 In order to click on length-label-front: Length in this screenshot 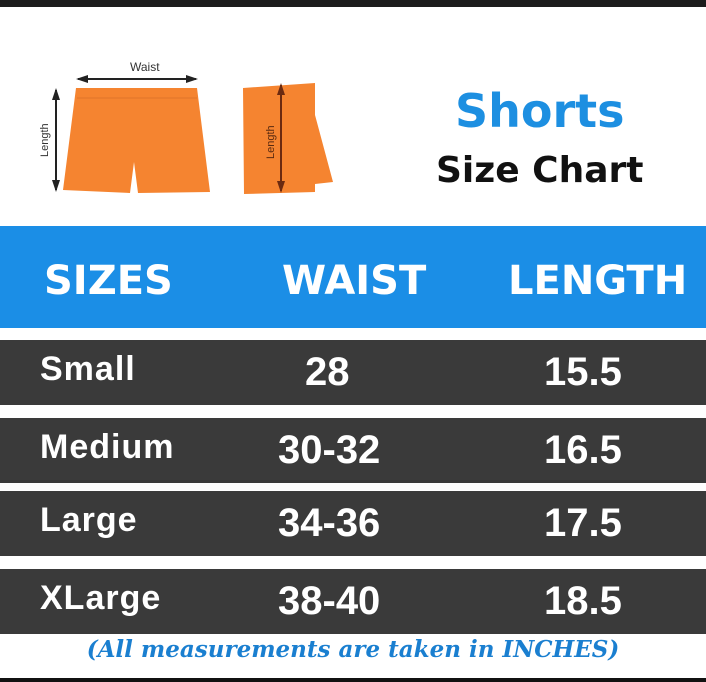, I will do `click(45, 140)`.